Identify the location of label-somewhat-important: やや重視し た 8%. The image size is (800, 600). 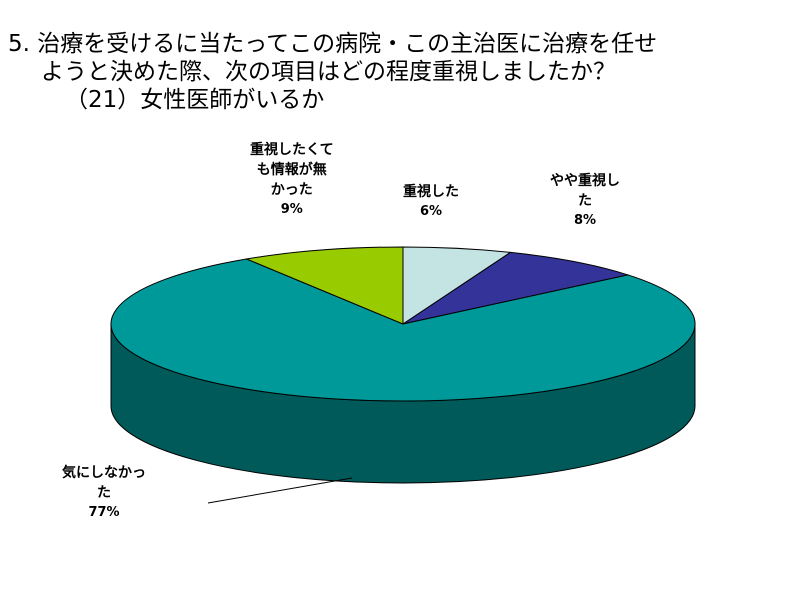
(585, 201).